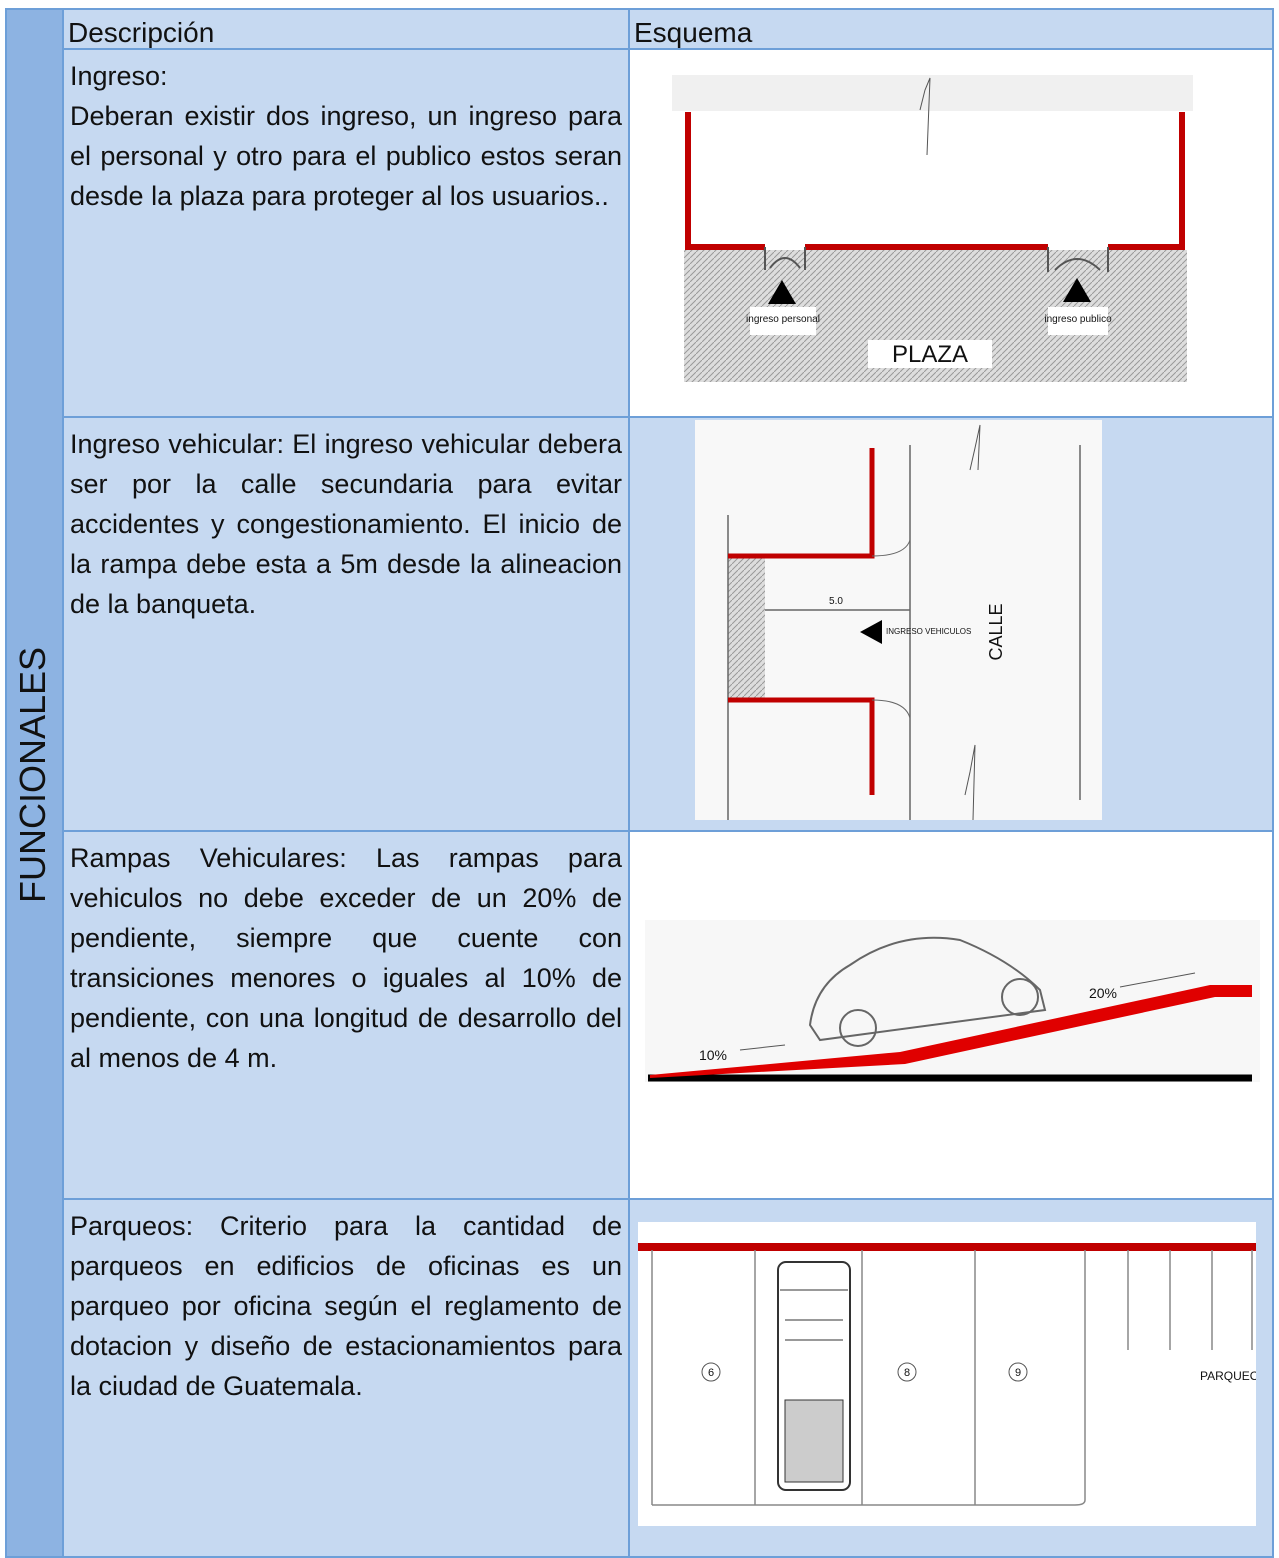 The height and width of the screenshot is (1558, 1279). Describe the element at coordinates (119, 76) in the screenshot. I see `row-title: Ingreso:` at that location.